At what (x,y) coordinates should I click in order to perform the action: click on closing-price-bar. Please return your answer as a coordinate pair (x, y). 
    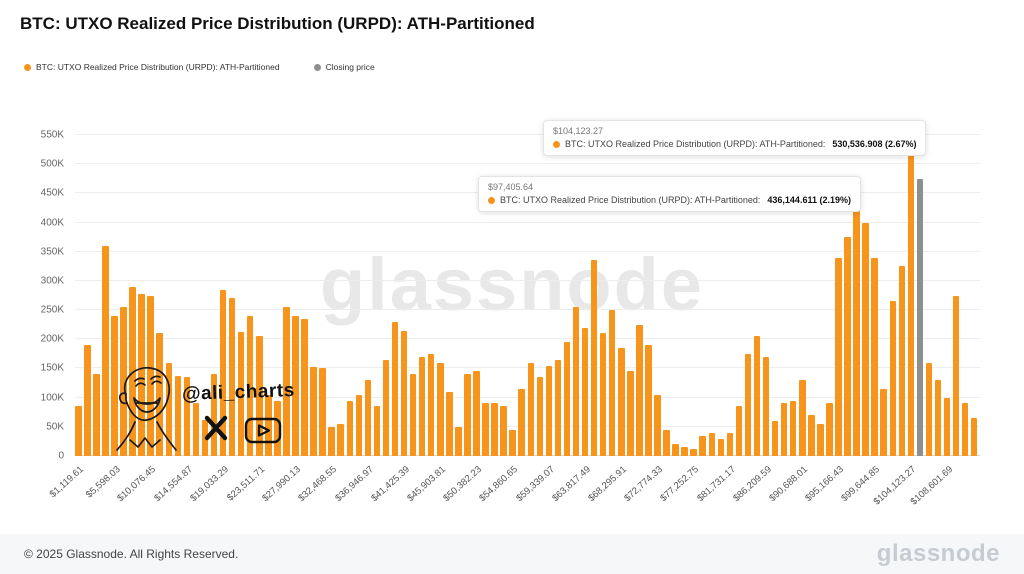
    Looking at the image, I should click on (920, 317).